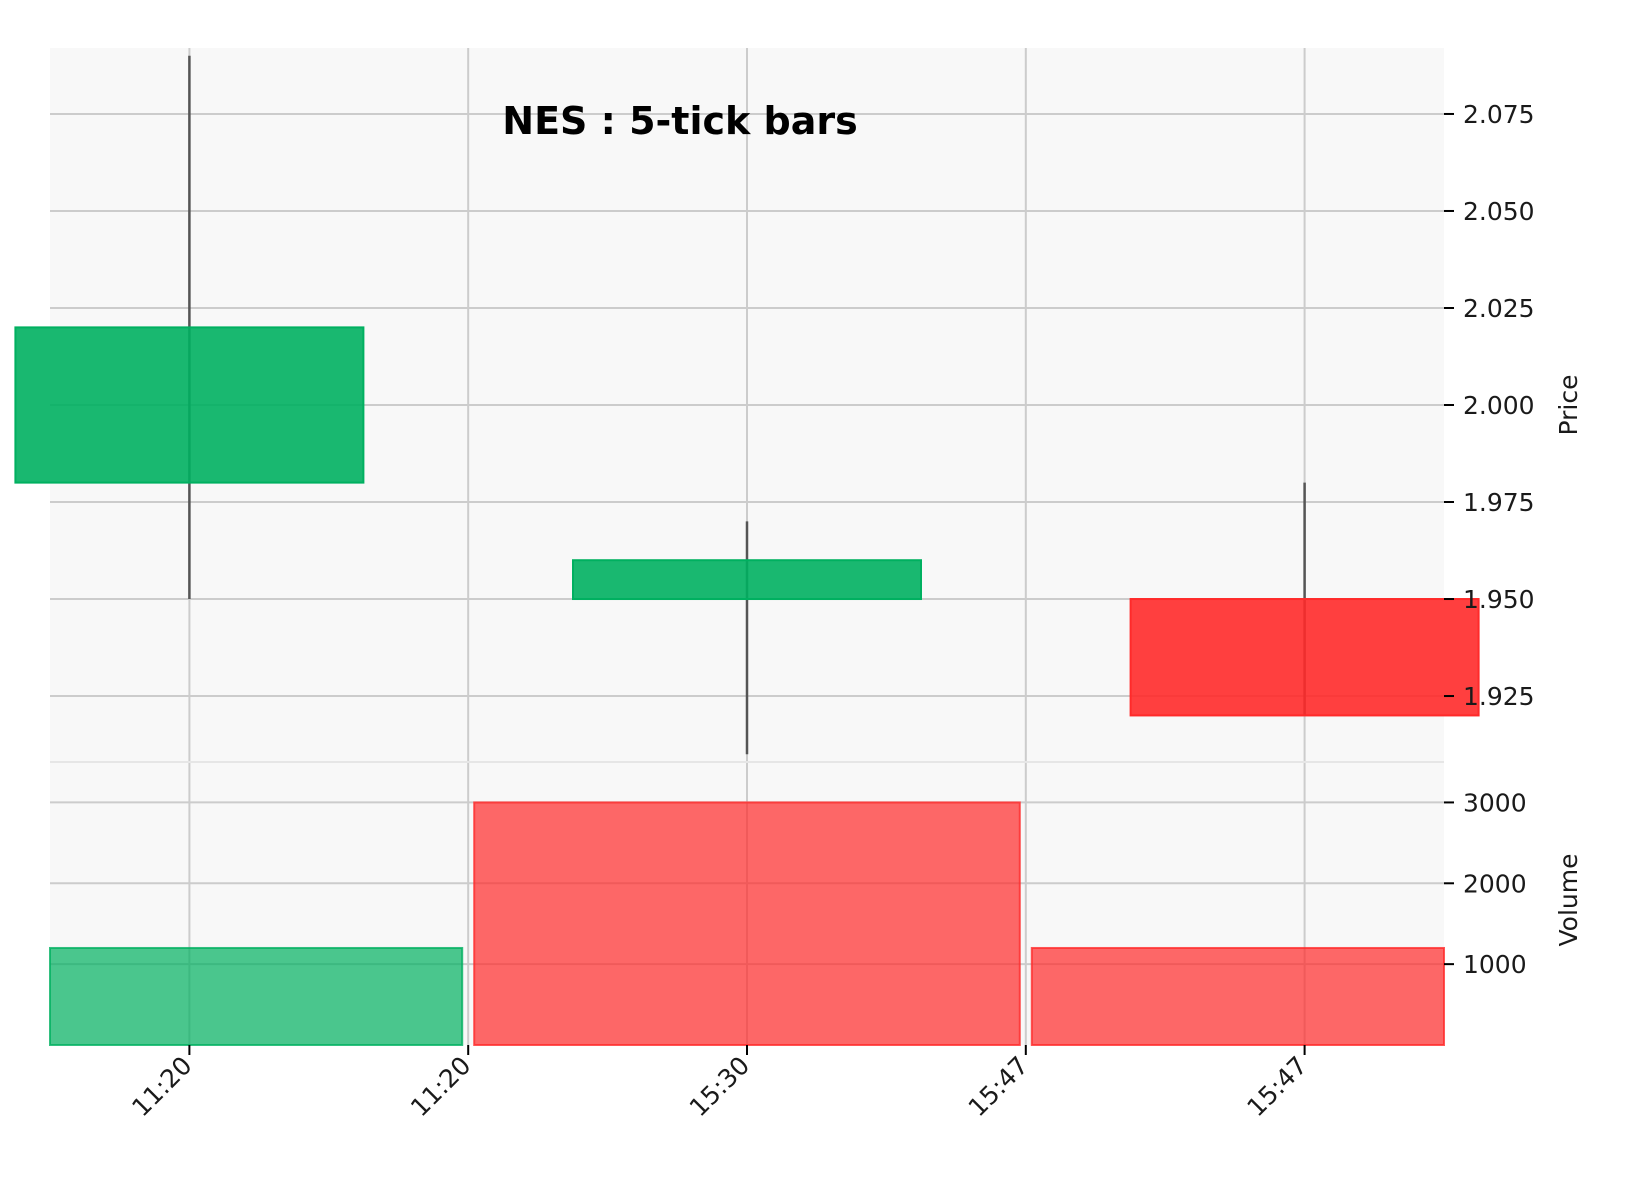  What do you see at coordinates (679, 121) in the screenshot?
I see `chart-title: NES : 5-tick bars` at bounding box center [679, 121].